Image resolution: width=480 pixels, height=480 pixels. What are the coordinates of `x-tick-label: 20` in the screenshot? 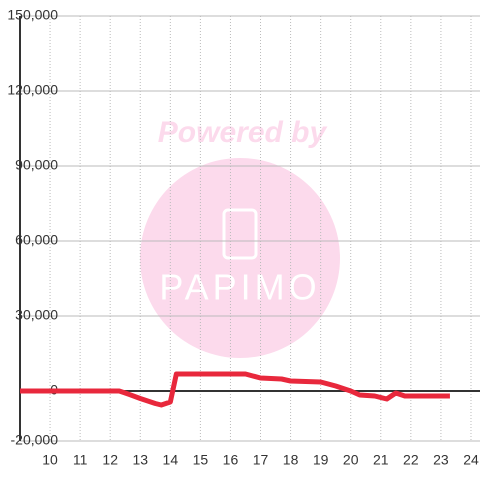 It's located at (351, 460).